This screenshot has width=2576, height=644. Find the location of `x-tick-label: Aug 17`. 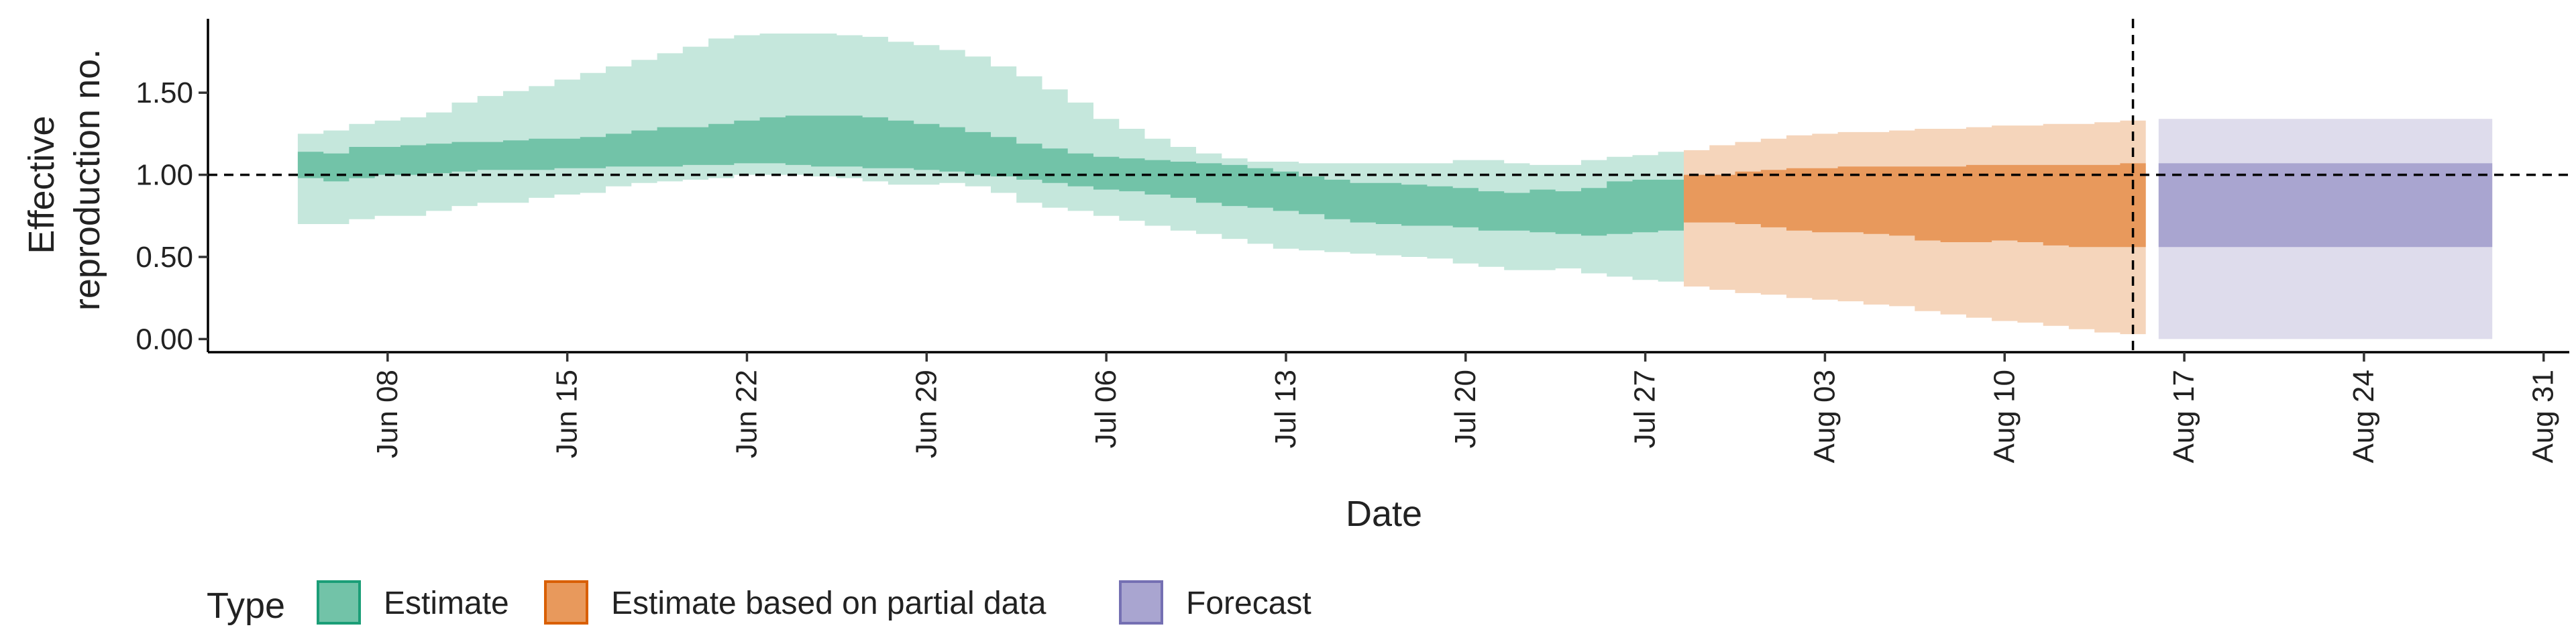

x-tick-label: Aug 17 is located at coordinates (2183, 416).